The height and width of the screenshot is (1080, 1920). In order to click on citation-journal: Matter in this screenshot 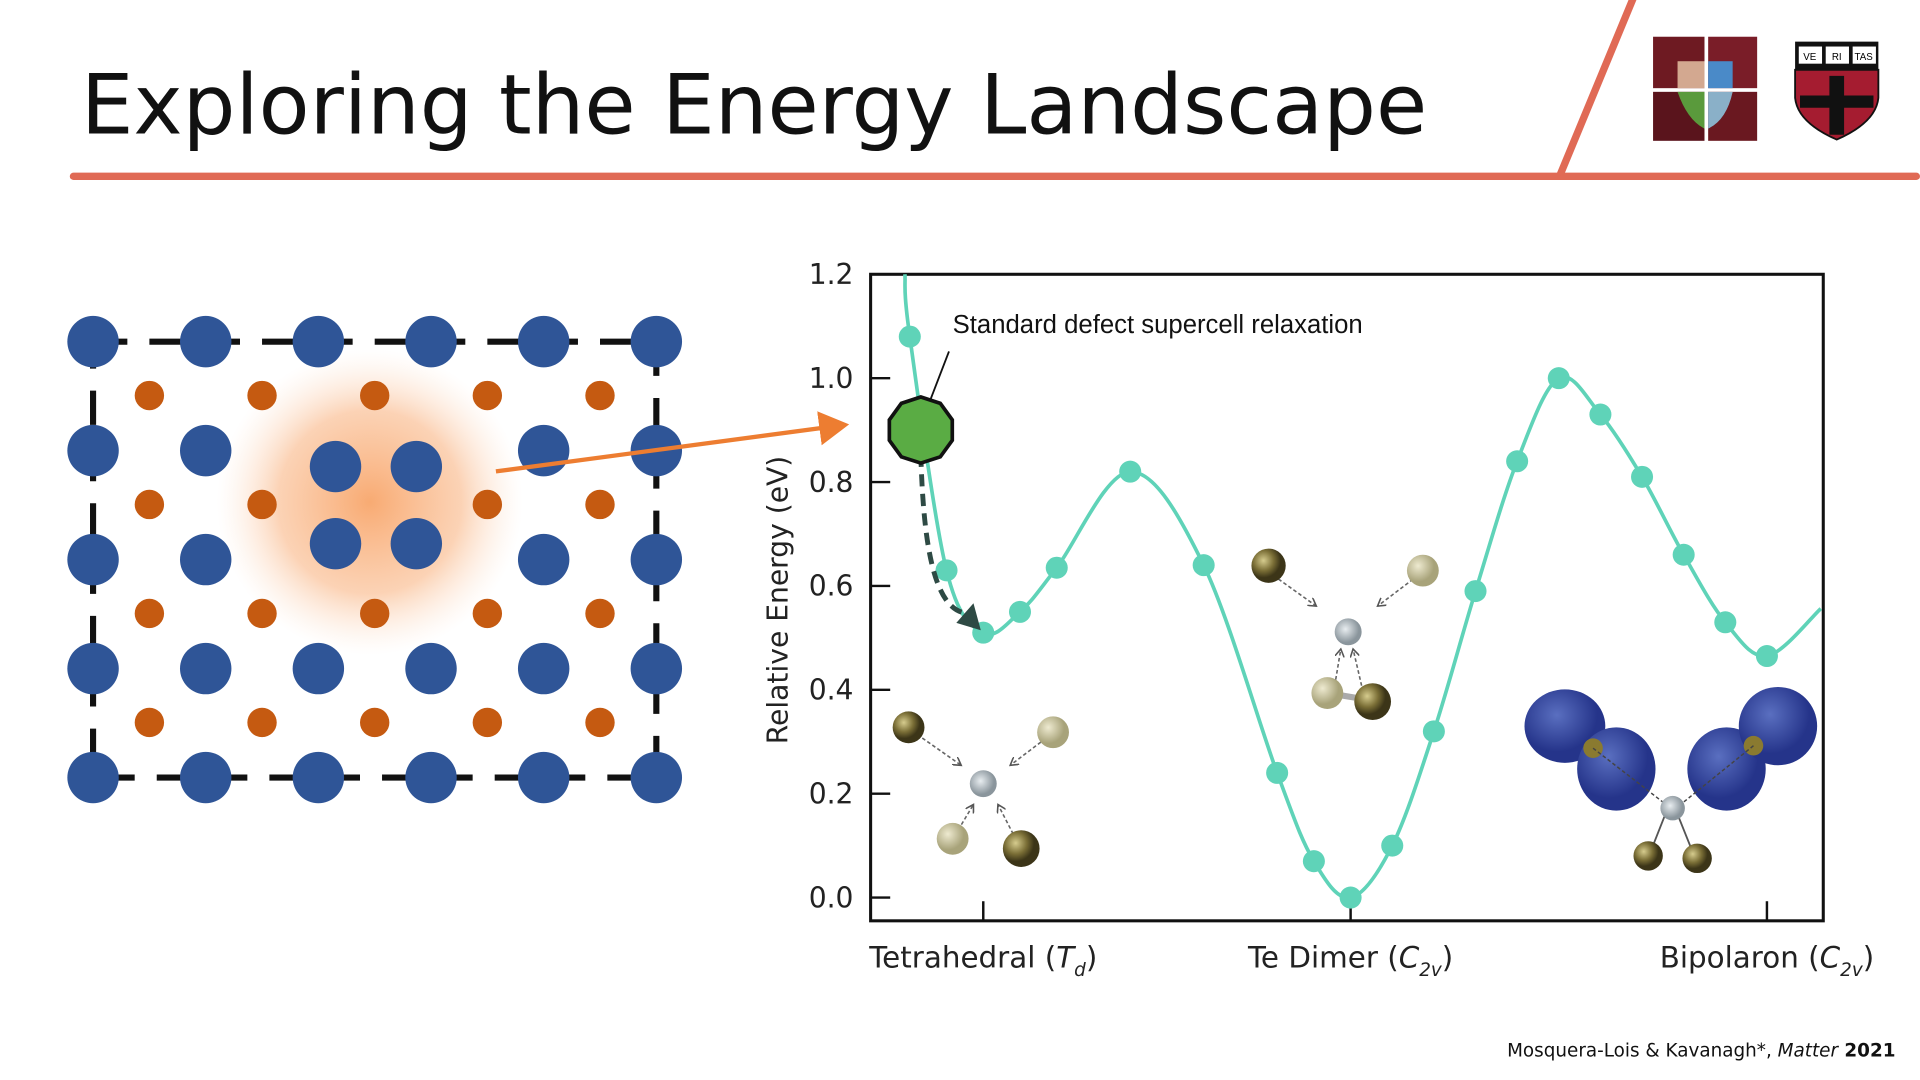, I will do `click(1809, 1051)`.